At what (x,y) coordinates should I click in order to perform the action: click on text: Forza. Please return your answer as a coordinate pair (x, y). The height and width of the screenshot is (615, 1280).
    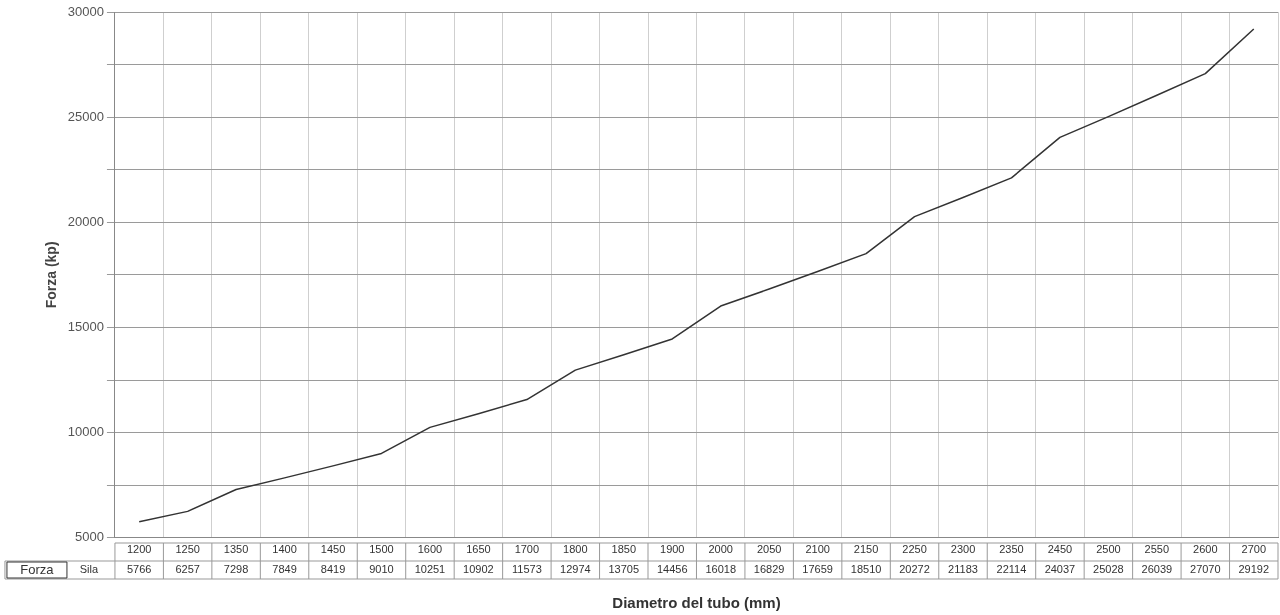
    Looking at the image, I should click on (37, 569).